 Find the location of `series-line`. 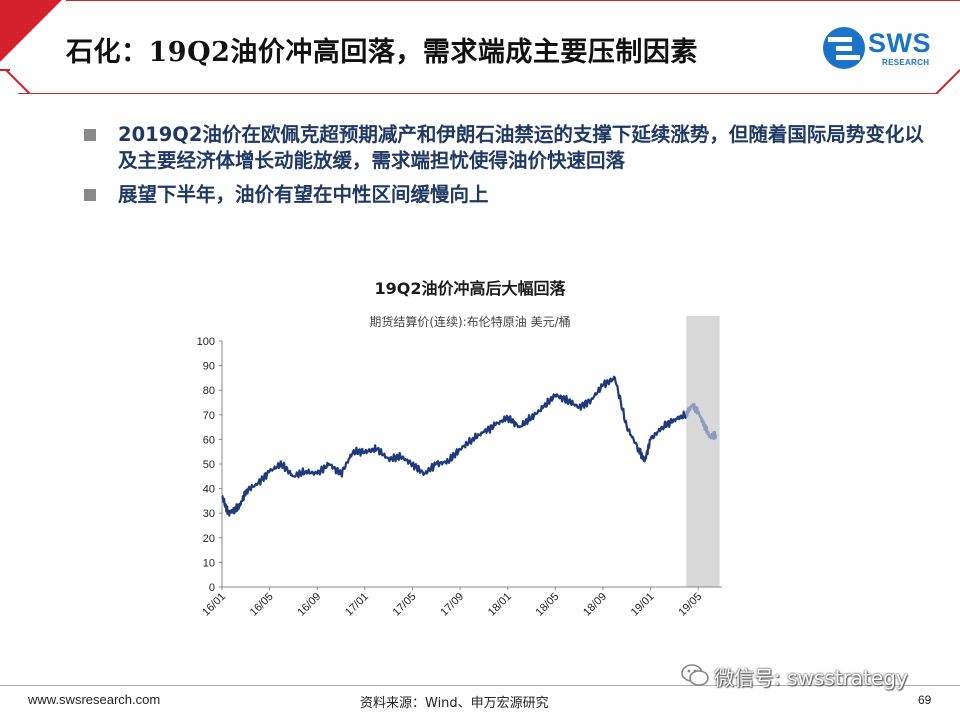

series-line is located at coordinates (454, 446).